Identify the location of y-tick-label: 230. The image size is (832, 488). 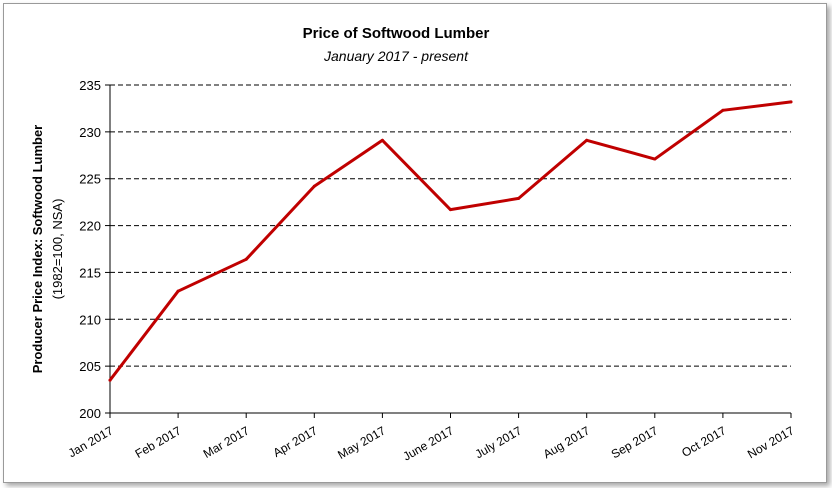
(90, 132).